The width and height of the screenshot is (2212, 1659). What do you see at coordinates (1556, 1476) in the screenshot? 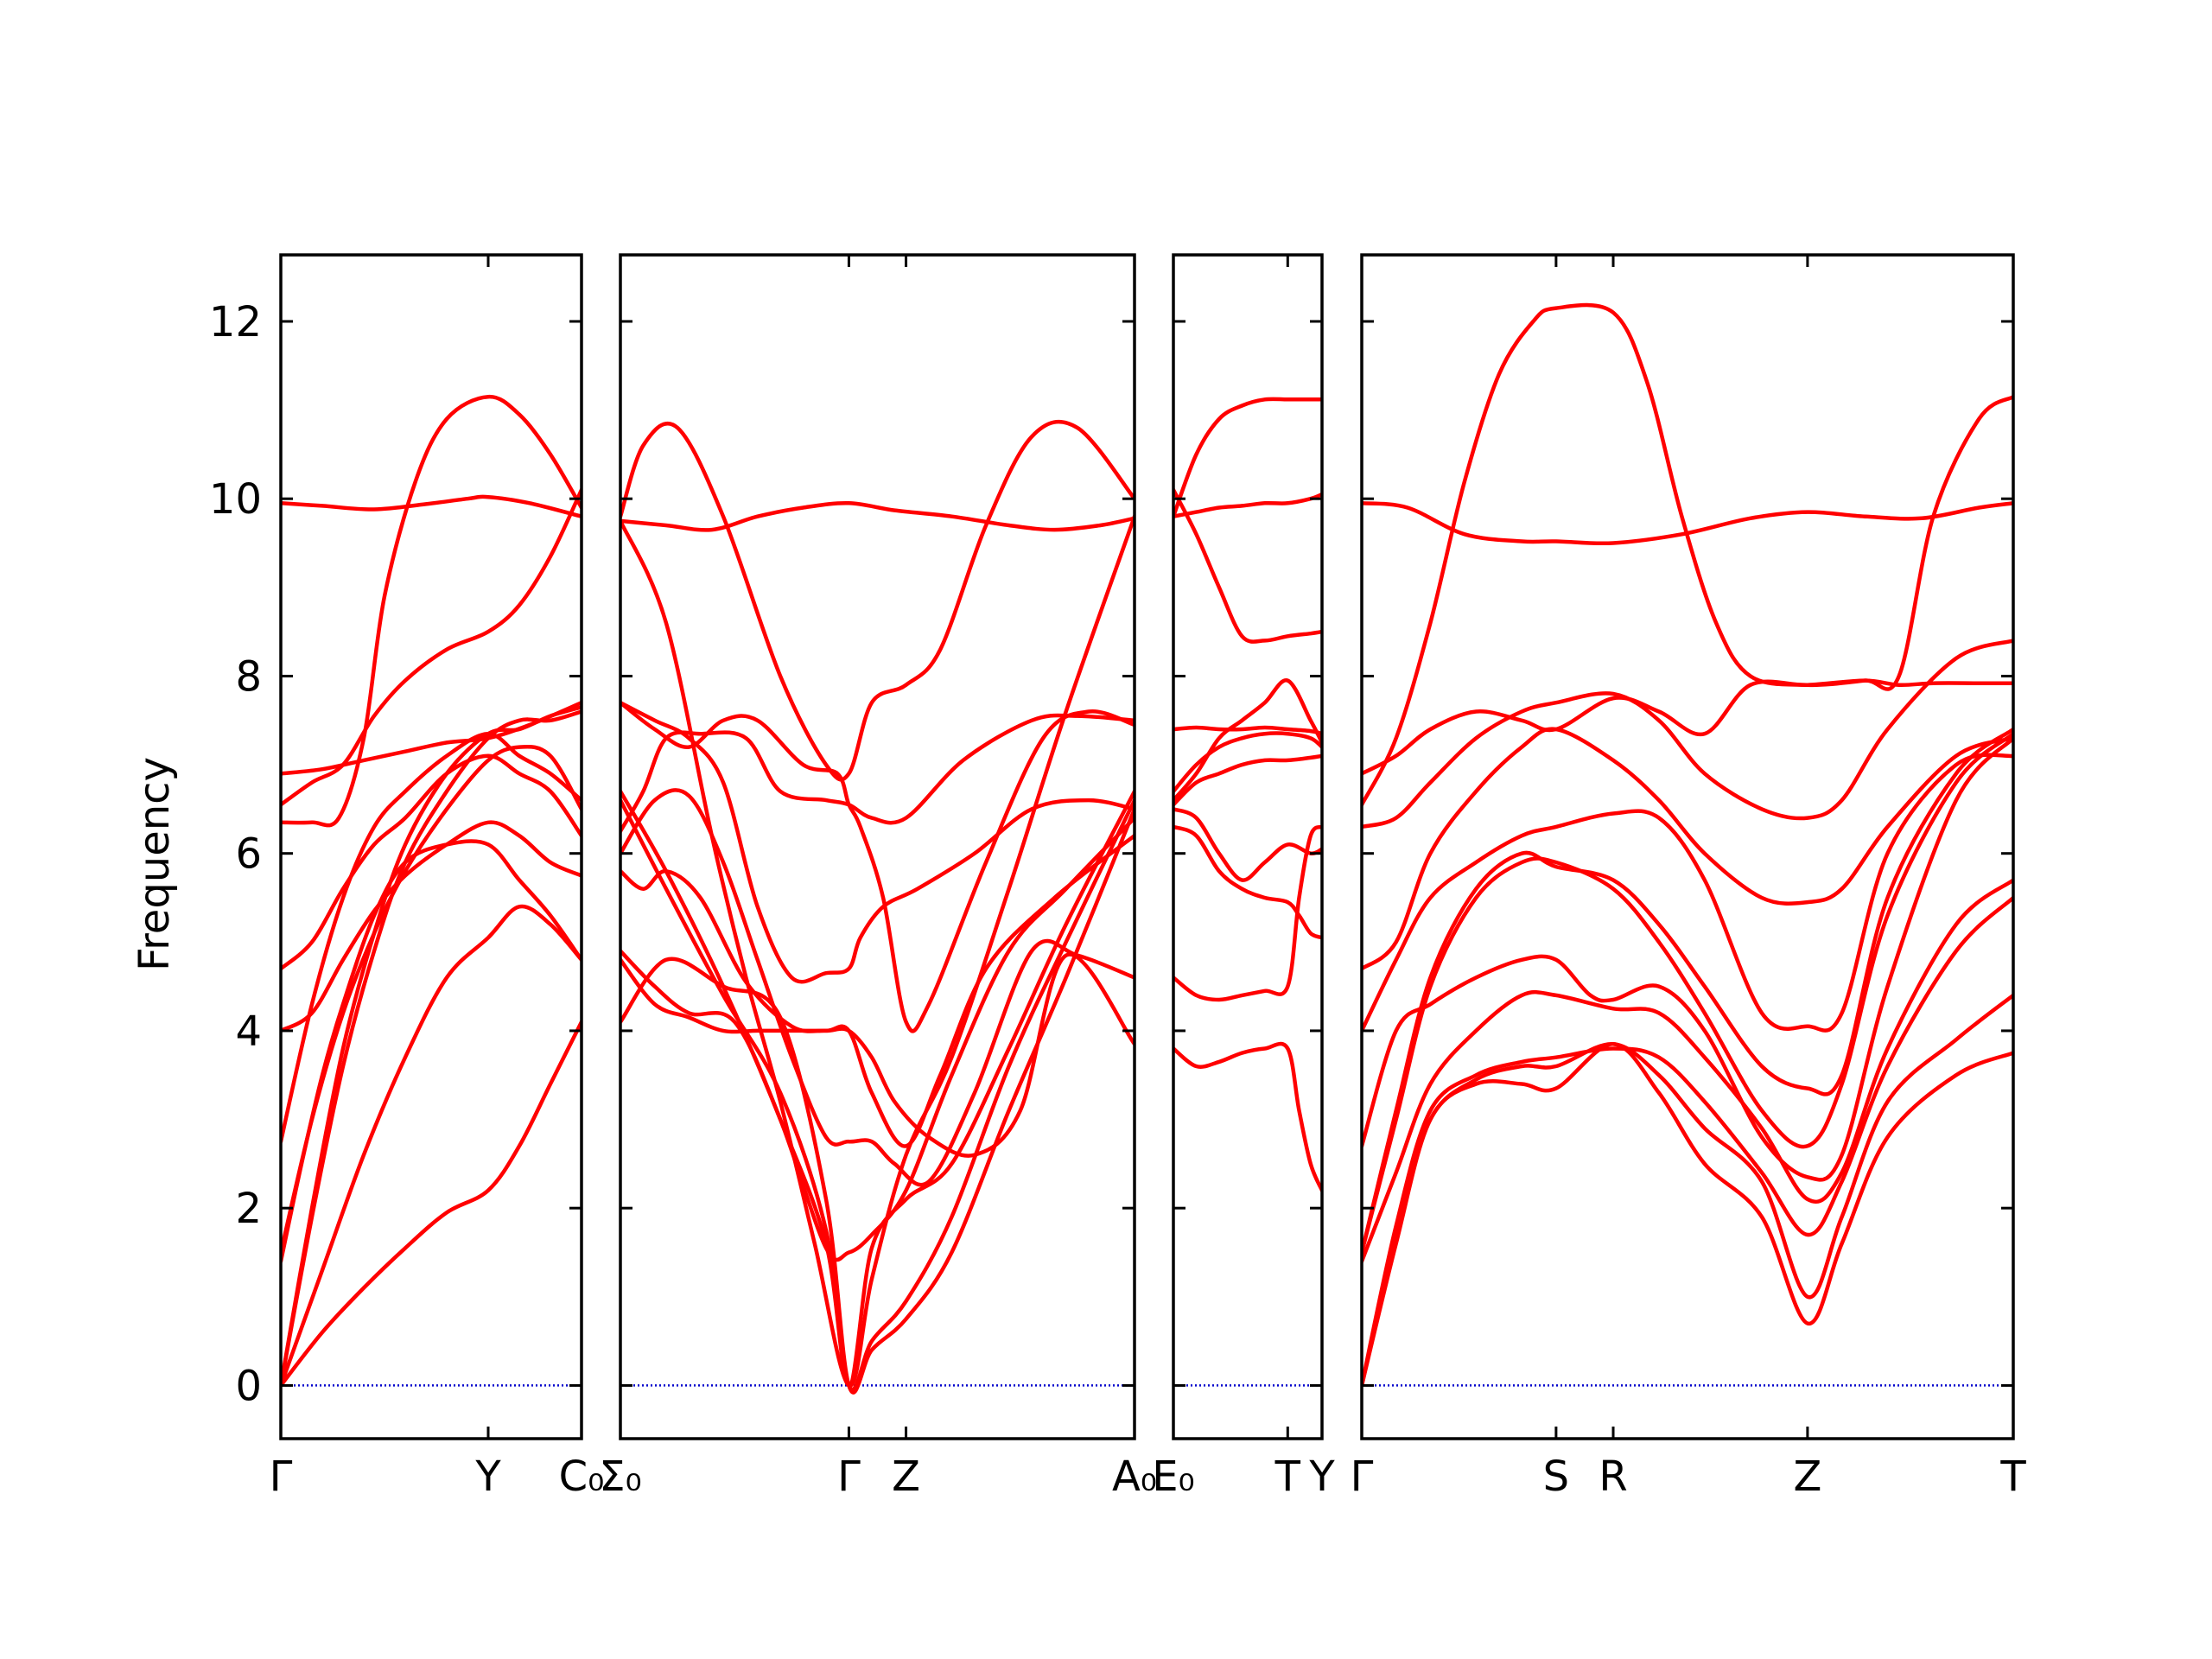
I see `x-tick-label: S` at bounding box center [1556, 1476].